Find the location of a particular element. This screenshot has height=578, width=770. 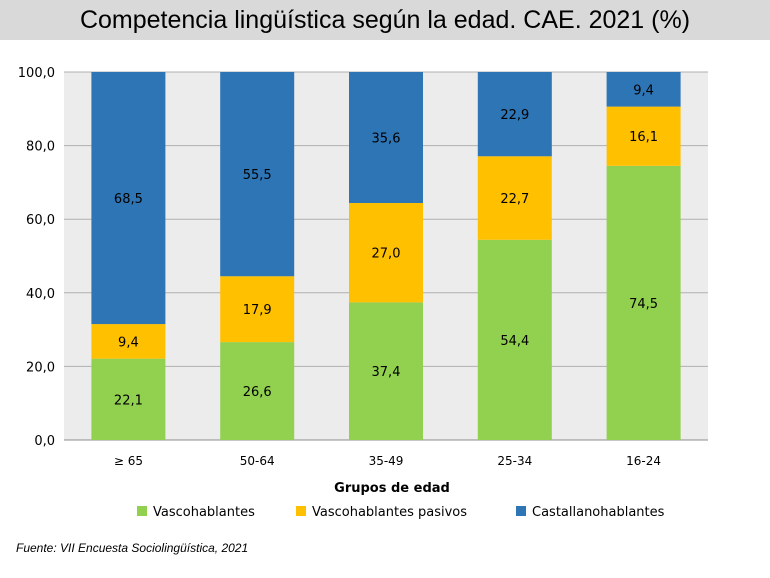

legend-label: Vascohablantes is located at coordinates (204, 512).